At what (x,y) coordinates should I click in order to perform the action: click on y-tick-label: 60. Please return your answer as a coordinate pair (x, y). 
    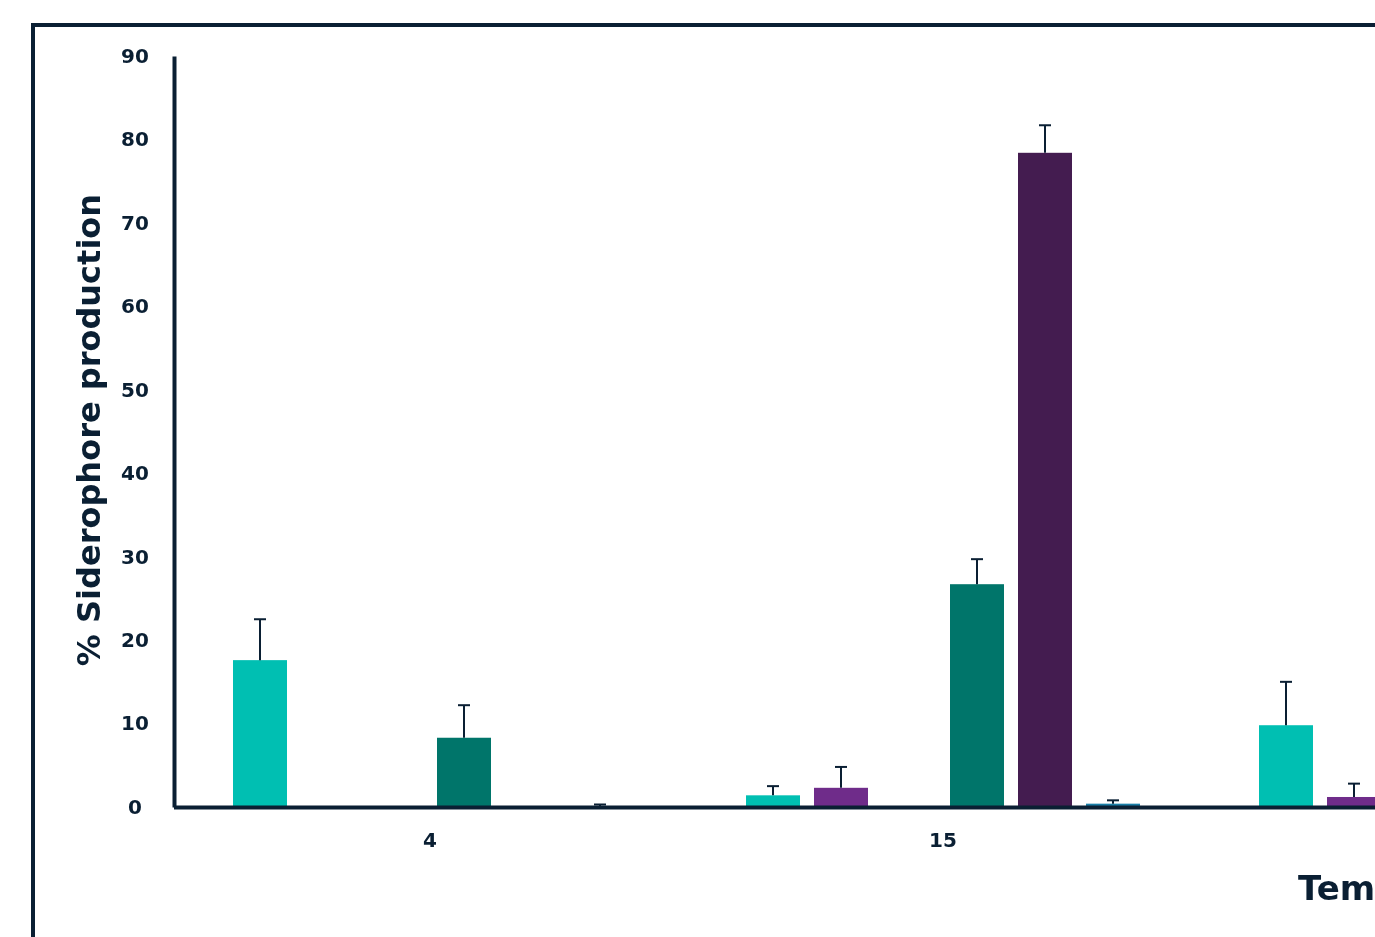
    Looking at the image, I should click on (135, 306).